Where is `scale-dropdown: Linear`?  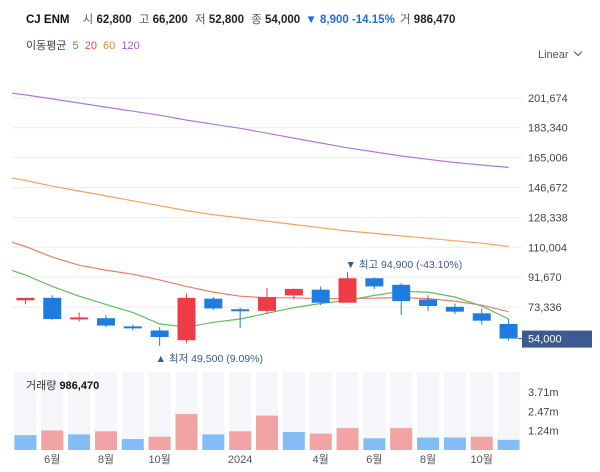
scale-dropdown: Linear is located at coordinates (560, 54).